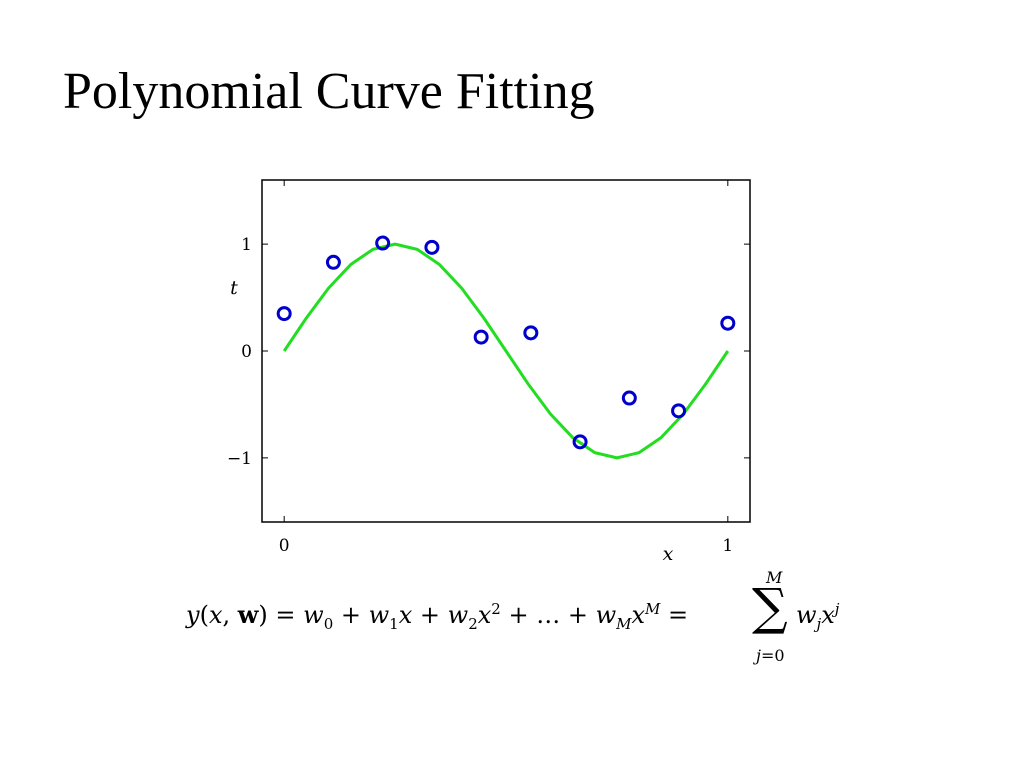  I want to click on x-axis-label: x, so click(668, 554).